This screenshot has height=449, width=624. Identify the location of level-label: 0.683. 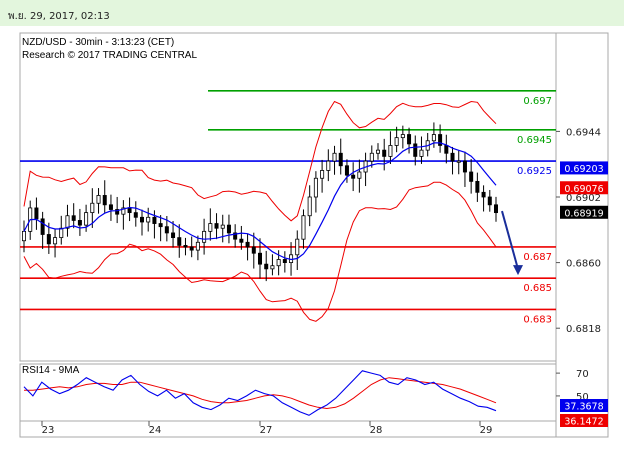
(537, 319).